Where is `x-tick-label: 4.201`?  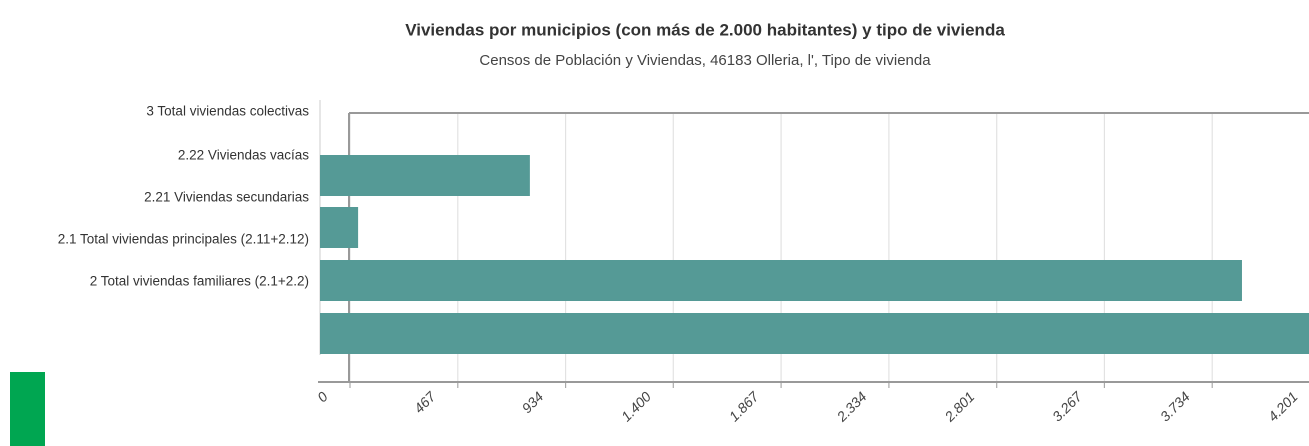
x-tick-label: 4.201 is located at coordinates (1283, 406).